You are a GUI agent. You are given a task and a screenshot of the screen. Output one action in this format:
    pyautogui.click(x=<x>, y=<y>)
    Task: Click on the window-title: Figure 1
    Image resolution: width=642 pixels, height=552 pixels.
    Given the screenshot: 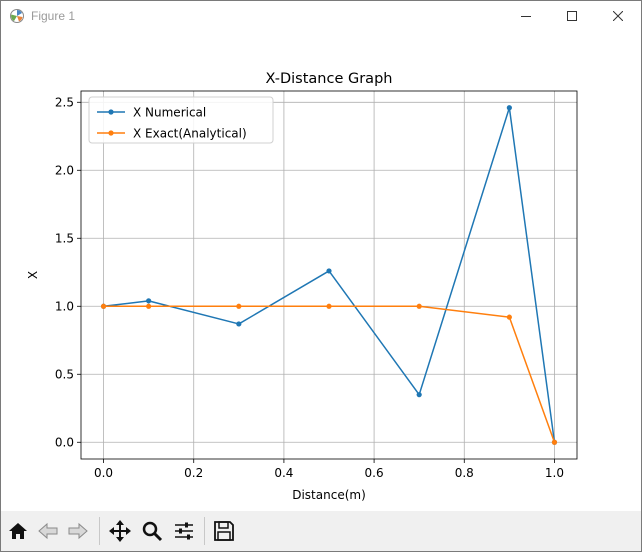 What is the action you would take?
    pyautogui.click(x=53, y=16)
    